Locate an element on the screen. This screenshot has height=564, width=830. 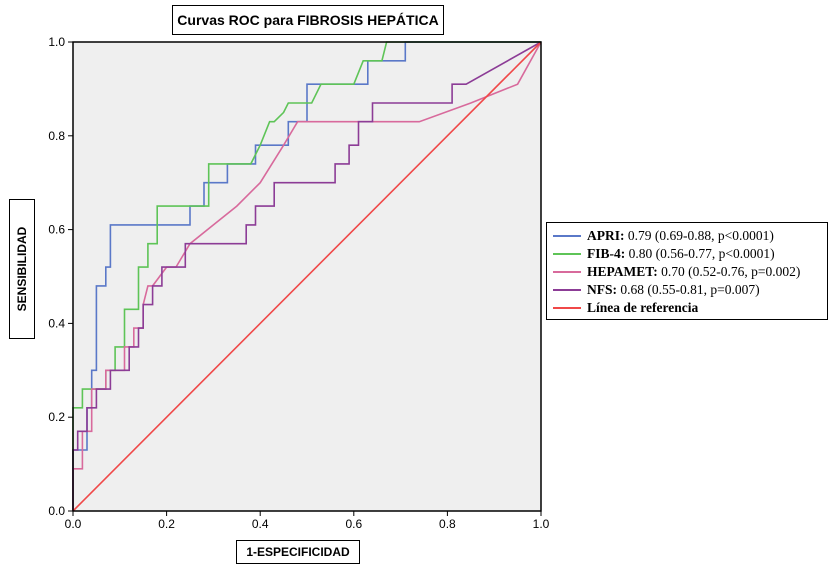
legend-swatch-apri is located at coordinates (567, 236).